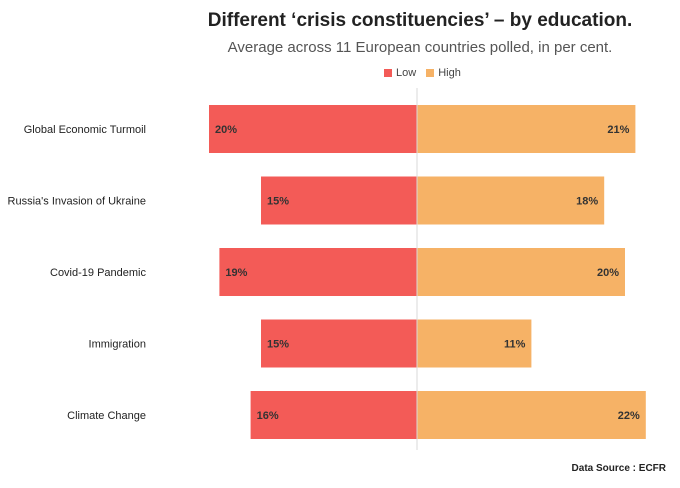 The height and width of the screenshot is (488, 680). I want to click on data-label-low: 16%, so click(268, 416).